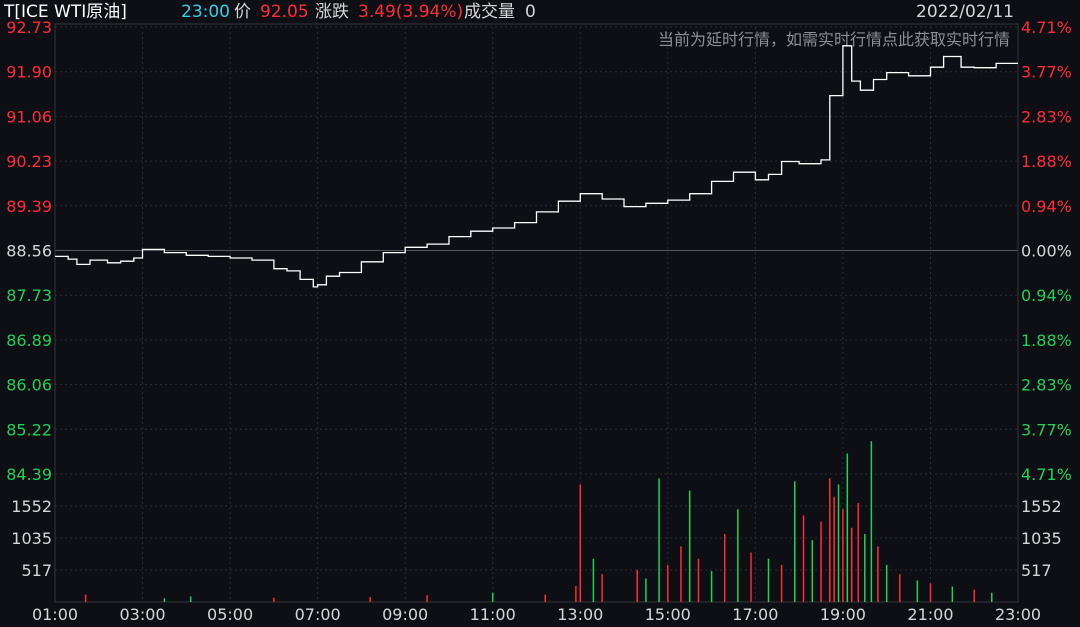  What do you see at coordinates (965, 12) in the screenshot?
I see `quote-date: 2022/02/11` at bounding box center [965, 12].